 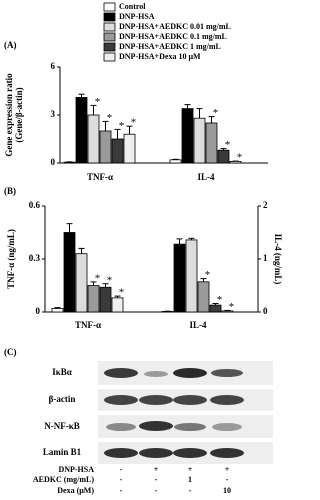 What do you see at coordinates (10, 352) in the screenshot?
I see `panel-label: (C)` at bounding box center [10, 352].